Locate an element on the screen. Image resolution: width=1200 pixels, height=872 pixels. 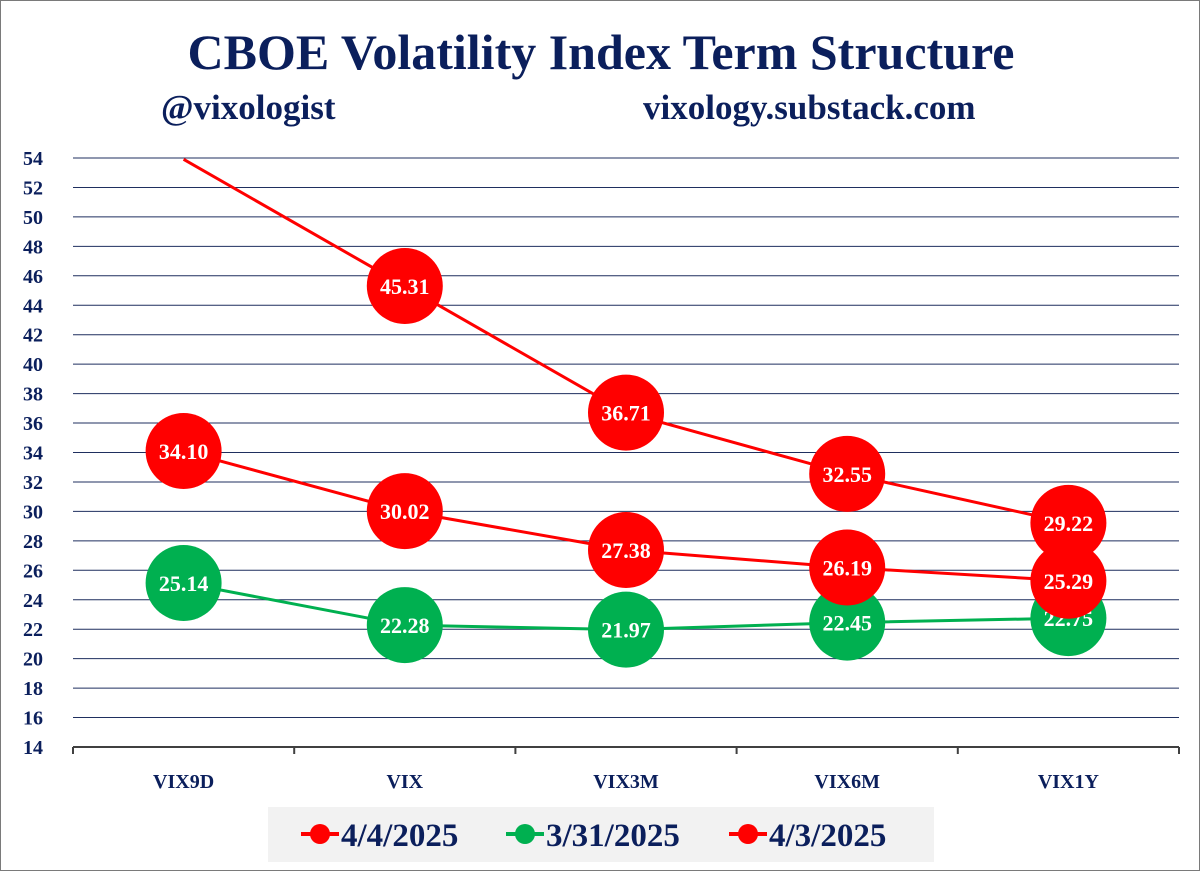
y-tick-label: 24 is located at coordinates (33, 601).